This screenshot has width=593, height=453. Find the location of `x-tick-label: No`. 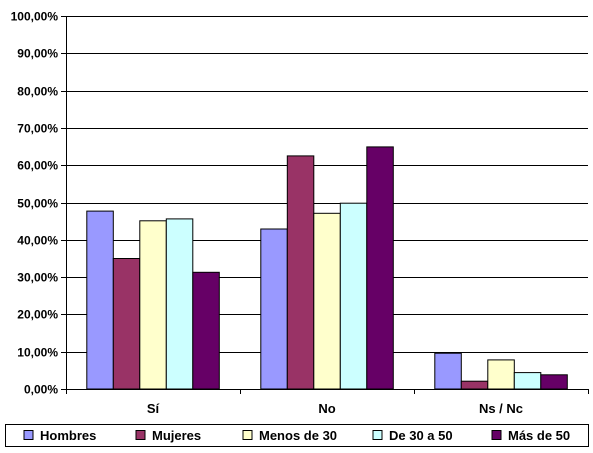

x-tick-label: No is located at coordinates (326, 408).